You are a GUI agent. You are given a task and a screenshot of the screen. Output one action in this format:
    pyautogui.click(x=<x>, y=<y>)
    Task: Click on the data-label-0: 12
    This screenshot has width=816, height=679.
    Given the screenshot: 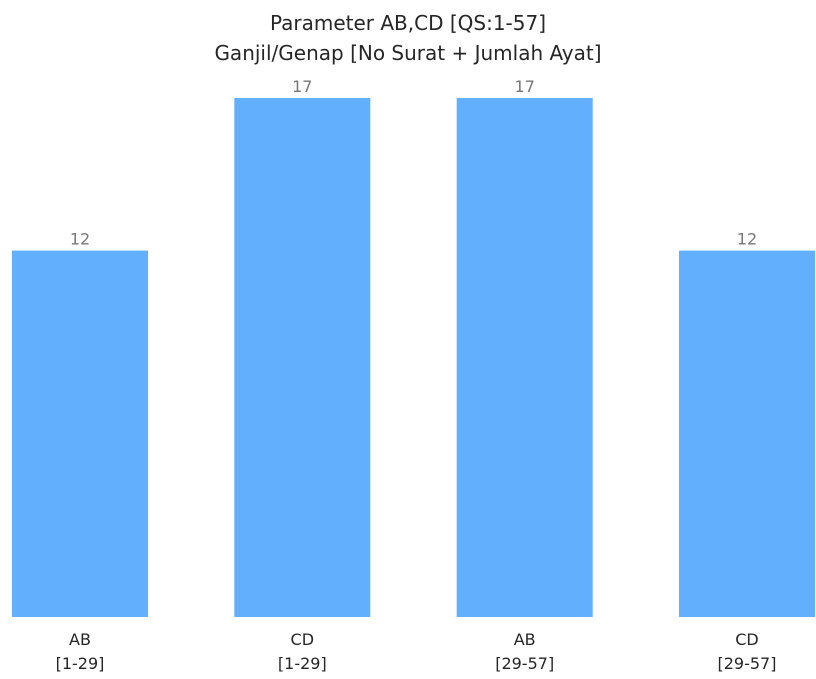 What is the action you would take?
    pyautogui.click(x=80, y=239)
    